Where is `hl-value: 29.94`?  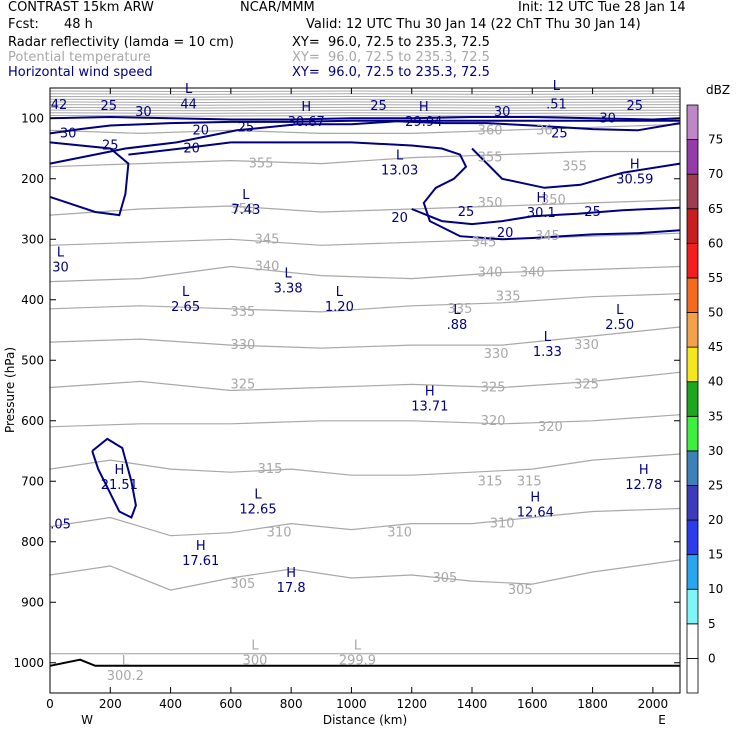 hl-value: 29.94 is located at coordinates (423, 122).